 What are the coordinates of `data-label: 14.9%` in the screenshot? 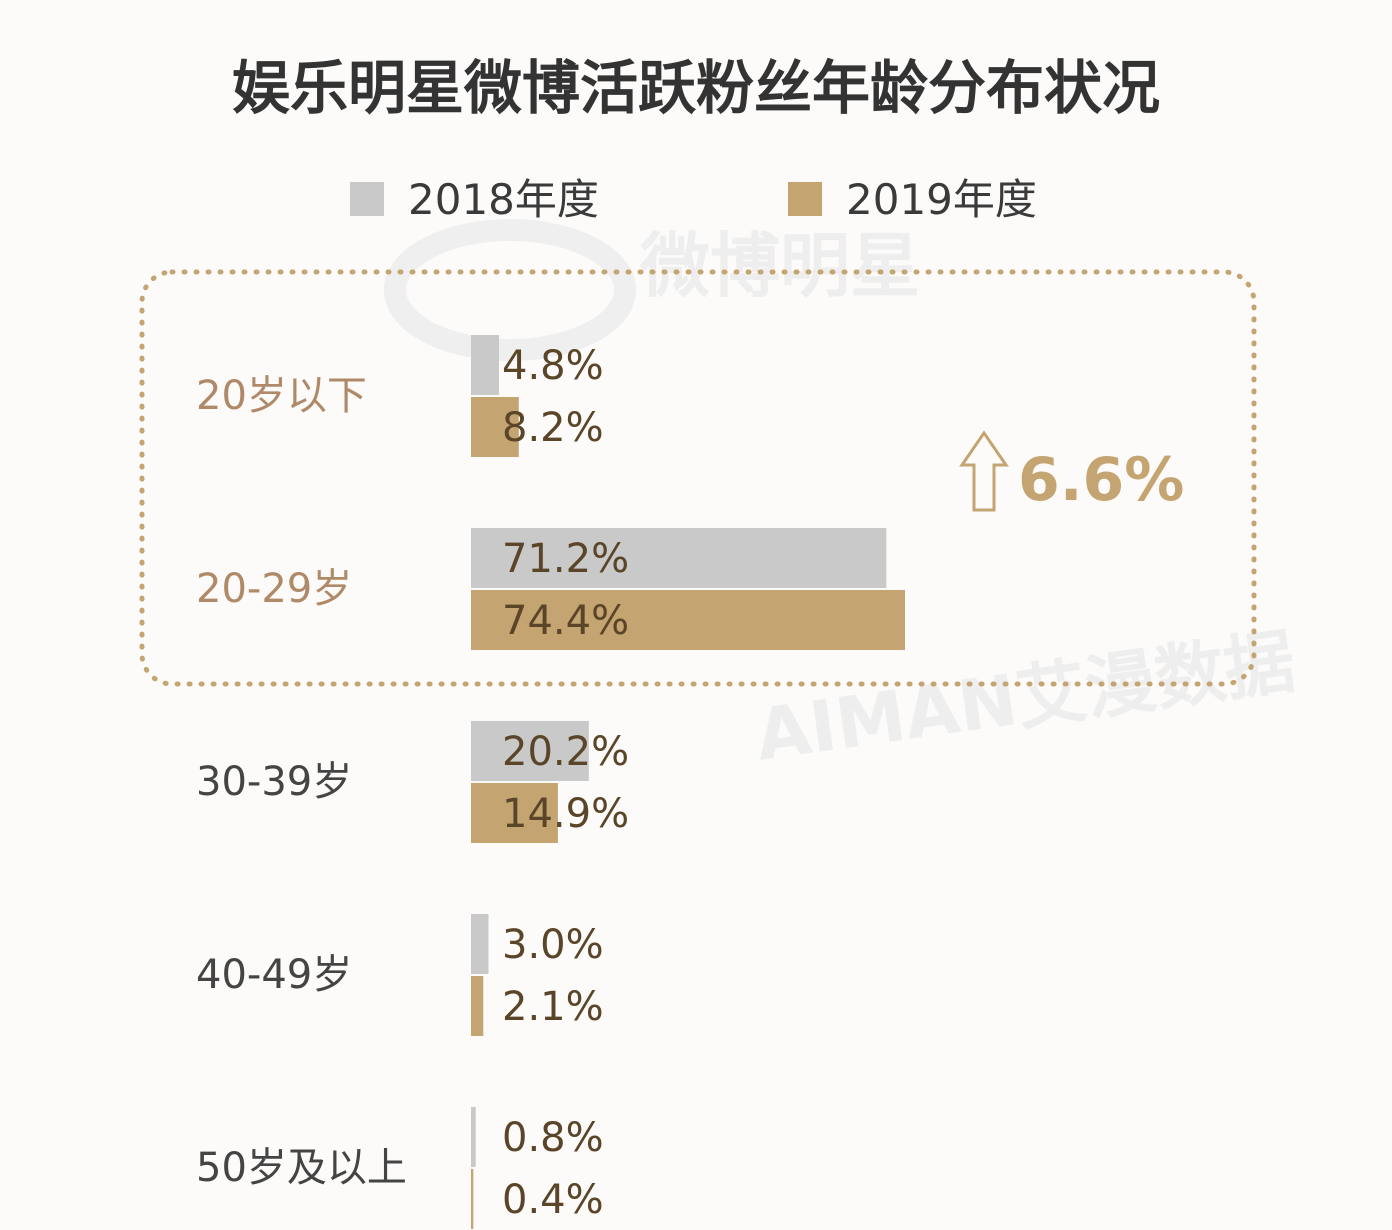 It's located at (565, 814).